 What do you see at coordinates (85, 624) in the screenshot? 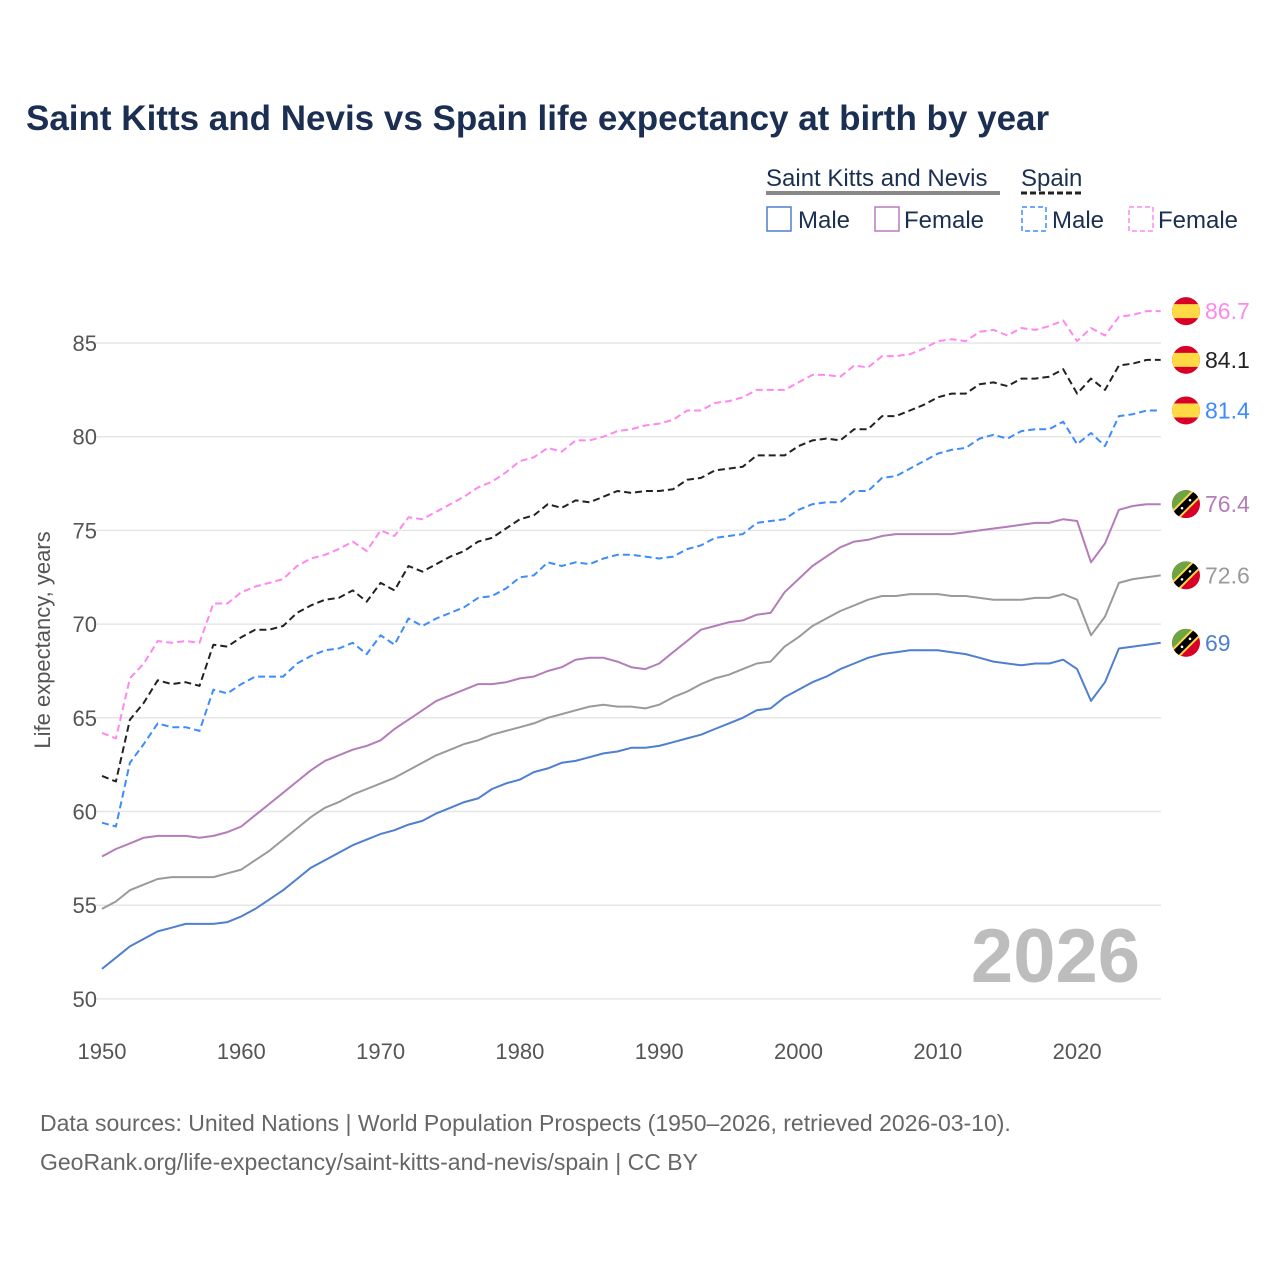
I see `y-tick-label: 70` at bounding box center [85, 624].